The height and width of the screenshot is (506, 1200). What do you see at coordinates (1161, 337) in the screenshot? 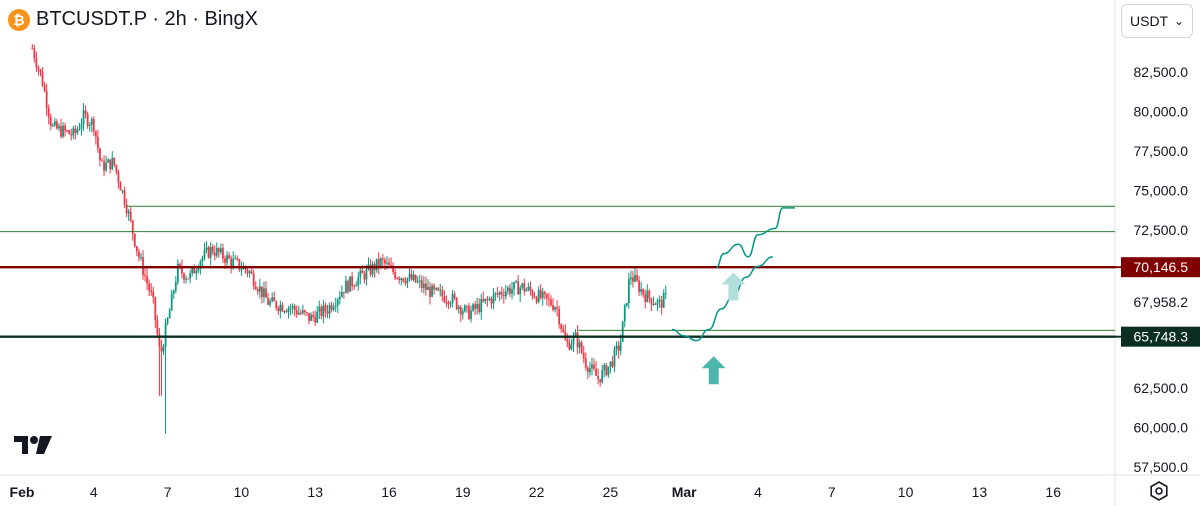
I see `price-label-text: 65,748.3` at bounding box center [1161, 337].